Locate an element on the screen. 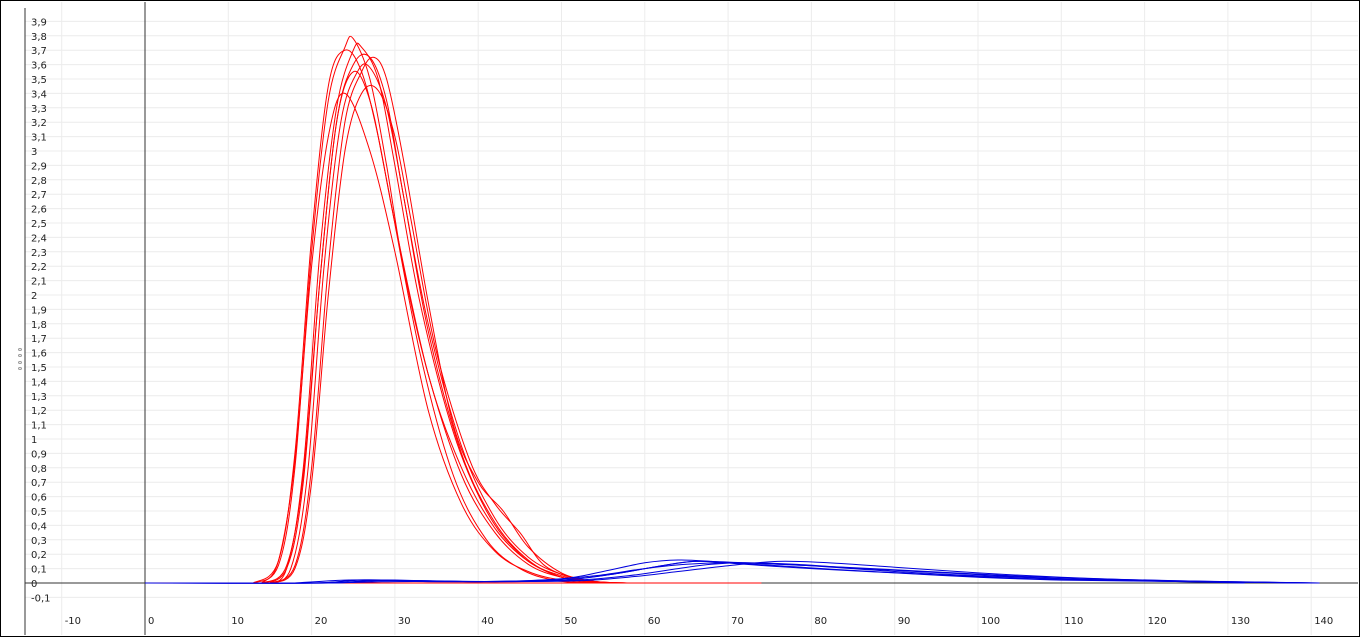  y-tick-label: 1,2 is located at coordinates (39, 411).